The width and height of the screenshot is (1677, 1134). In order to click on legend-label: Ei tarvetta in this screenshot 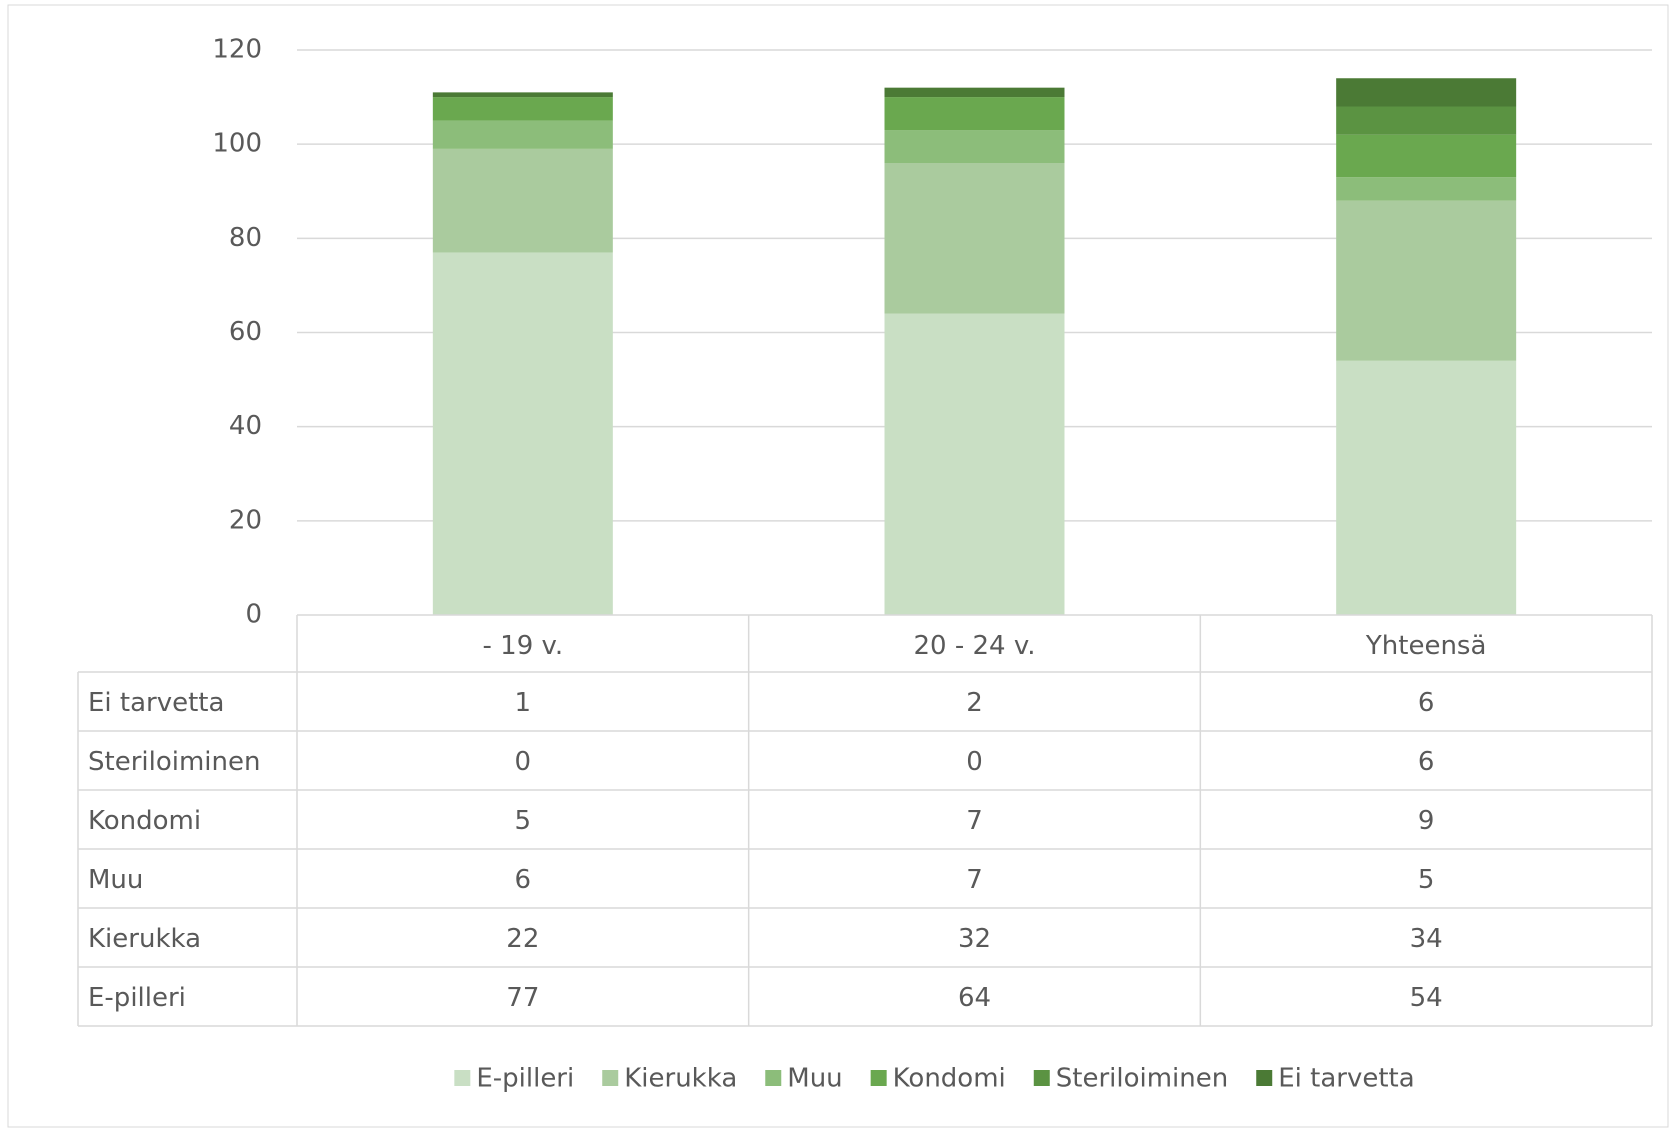, I will do `click(1346, 1079)`.